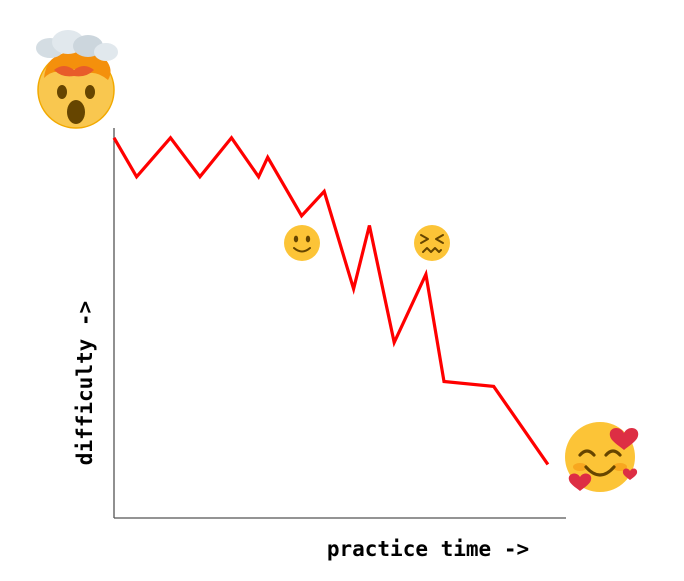  Describe the element at coordinates (432, 243) in the screenshot. I see `confounded-face-icon` at that location.